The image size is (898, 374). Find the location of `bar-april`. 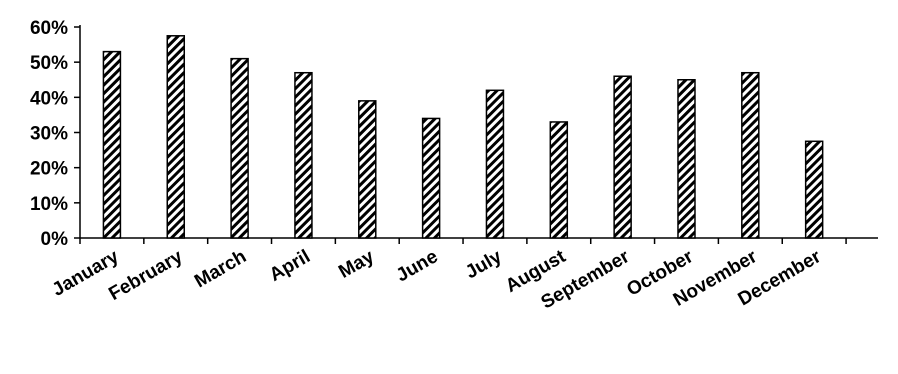

bar-april is located at coordinates (303, 155).